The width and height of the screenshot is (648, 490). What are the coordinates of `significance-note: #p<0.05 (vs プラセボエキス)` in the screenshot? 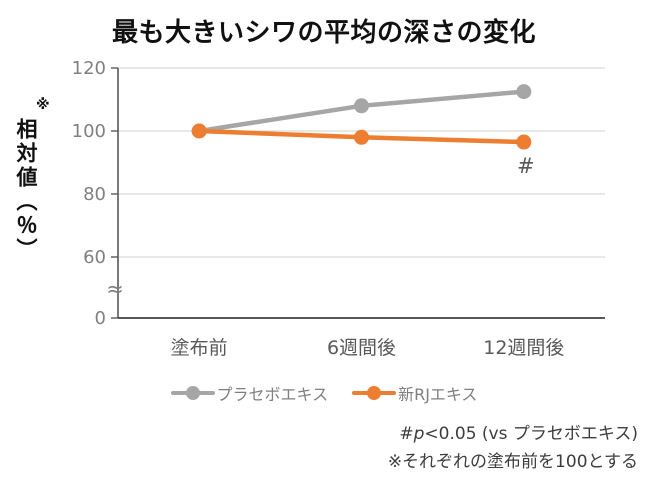 It's located at (513, 434).